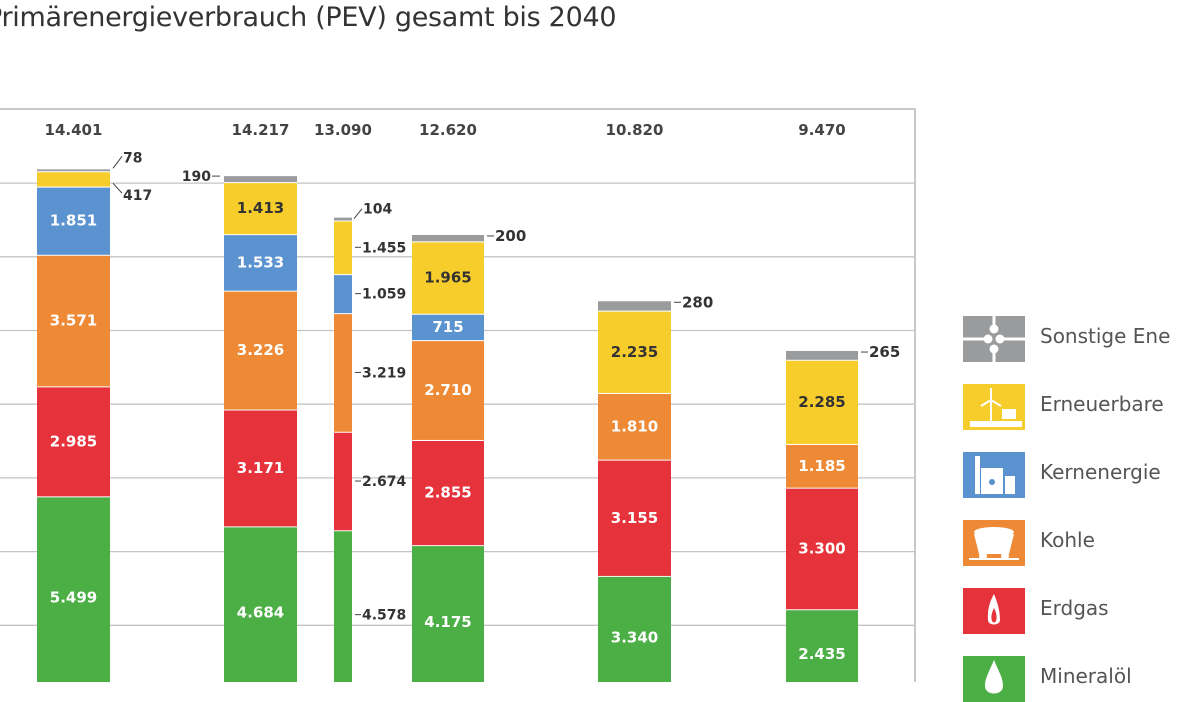  Describe the element at coordinates (994, 339) in the screenshot. I see `network-icon` at that location.